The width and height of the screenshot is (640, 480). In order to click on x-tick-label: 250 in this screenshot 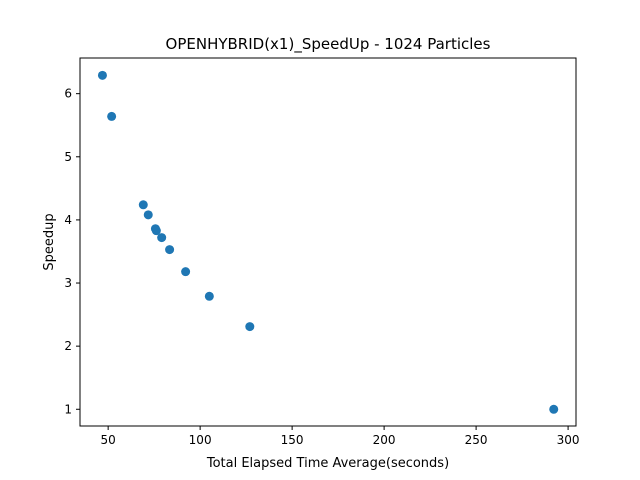, I will do `click(476, 440)`.